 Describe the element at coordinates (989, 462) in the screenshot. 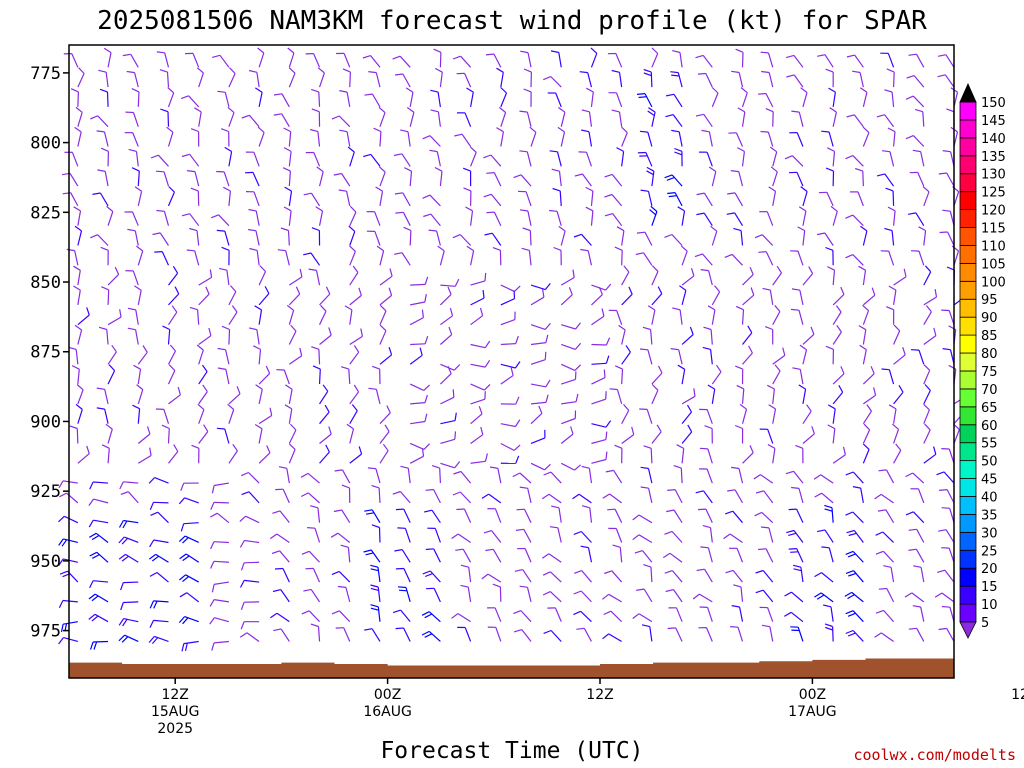

I see `colorbar-label: 50` at that location.